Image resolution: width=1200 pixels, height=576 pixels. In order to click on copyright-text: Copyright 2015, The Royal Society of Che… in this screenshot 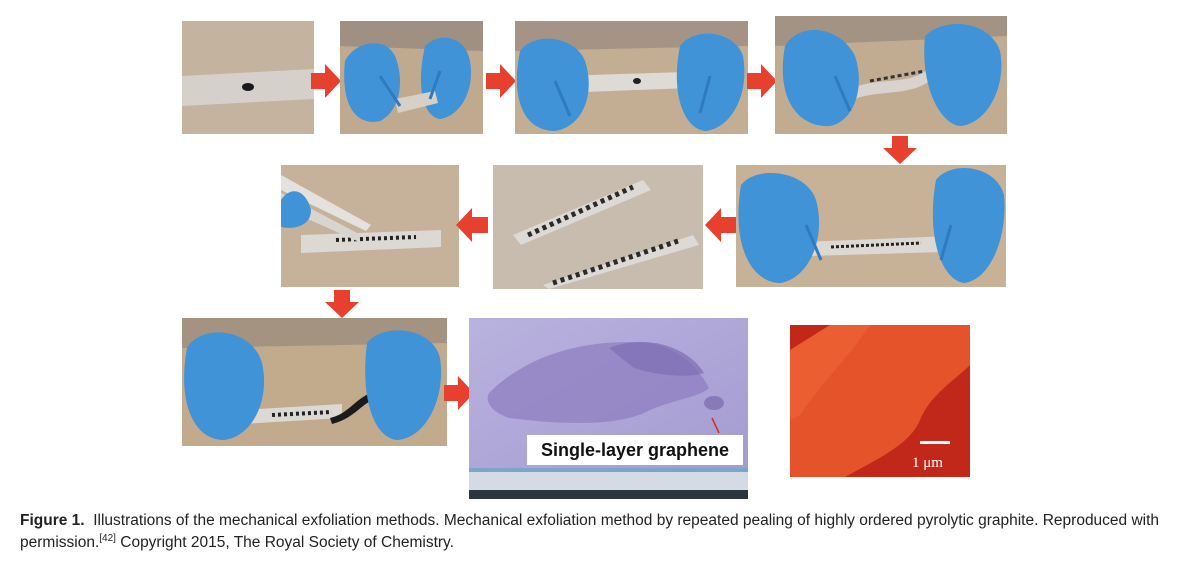, I will do `click(287, 542)`.